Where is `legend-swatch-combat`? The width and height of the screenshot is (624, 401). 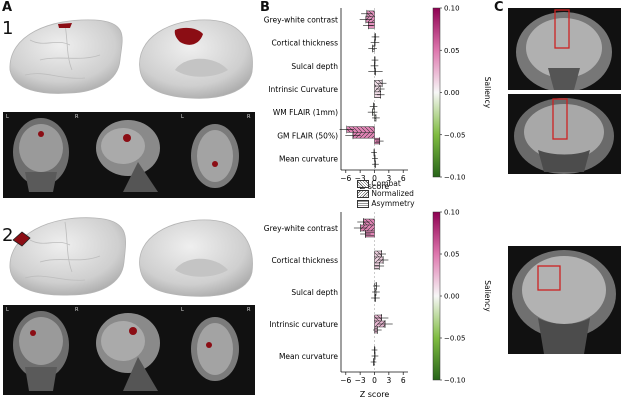
legend-swatch-combat is located at coordinates (363, 184).